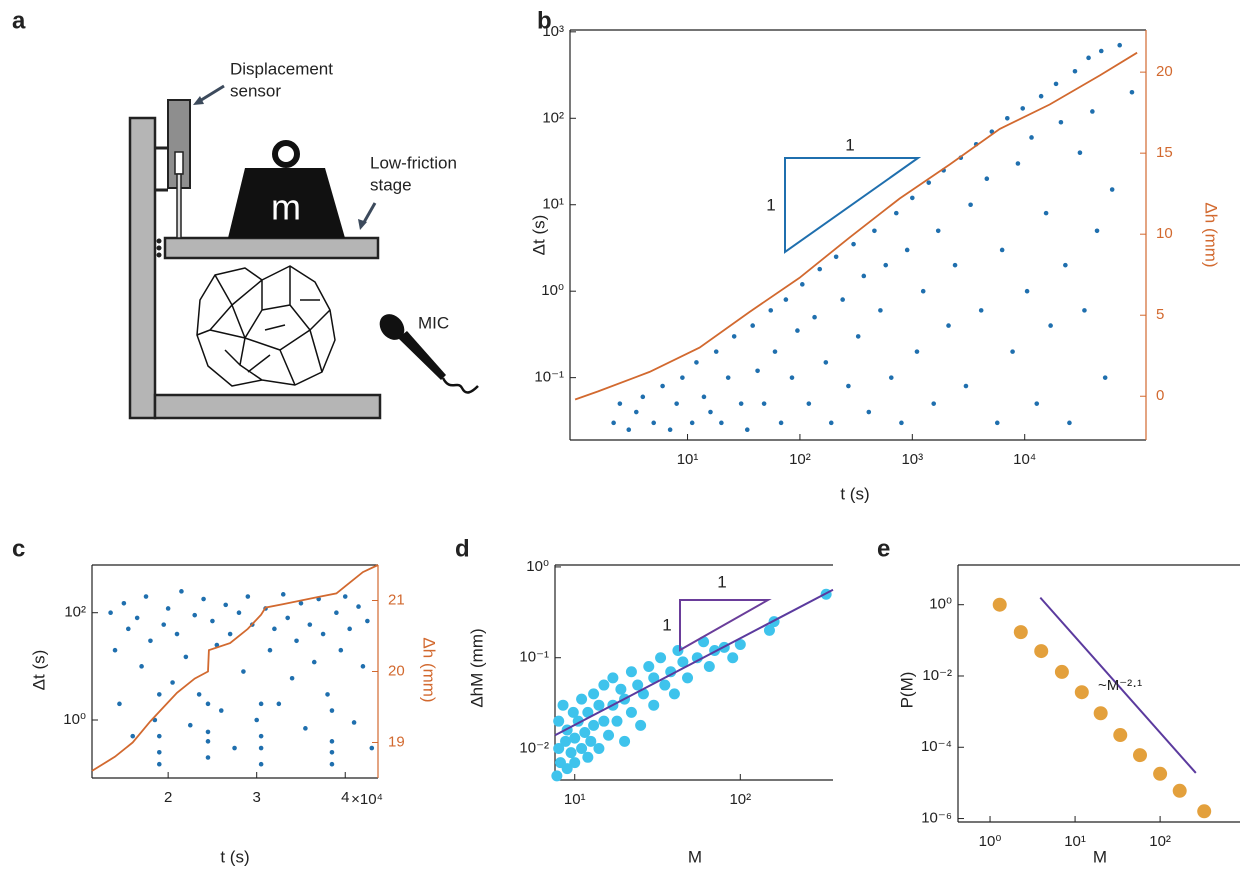 This screenshot has width=1241, height=873. I want to click on x-axis-title: t (s), so click(234, 856).